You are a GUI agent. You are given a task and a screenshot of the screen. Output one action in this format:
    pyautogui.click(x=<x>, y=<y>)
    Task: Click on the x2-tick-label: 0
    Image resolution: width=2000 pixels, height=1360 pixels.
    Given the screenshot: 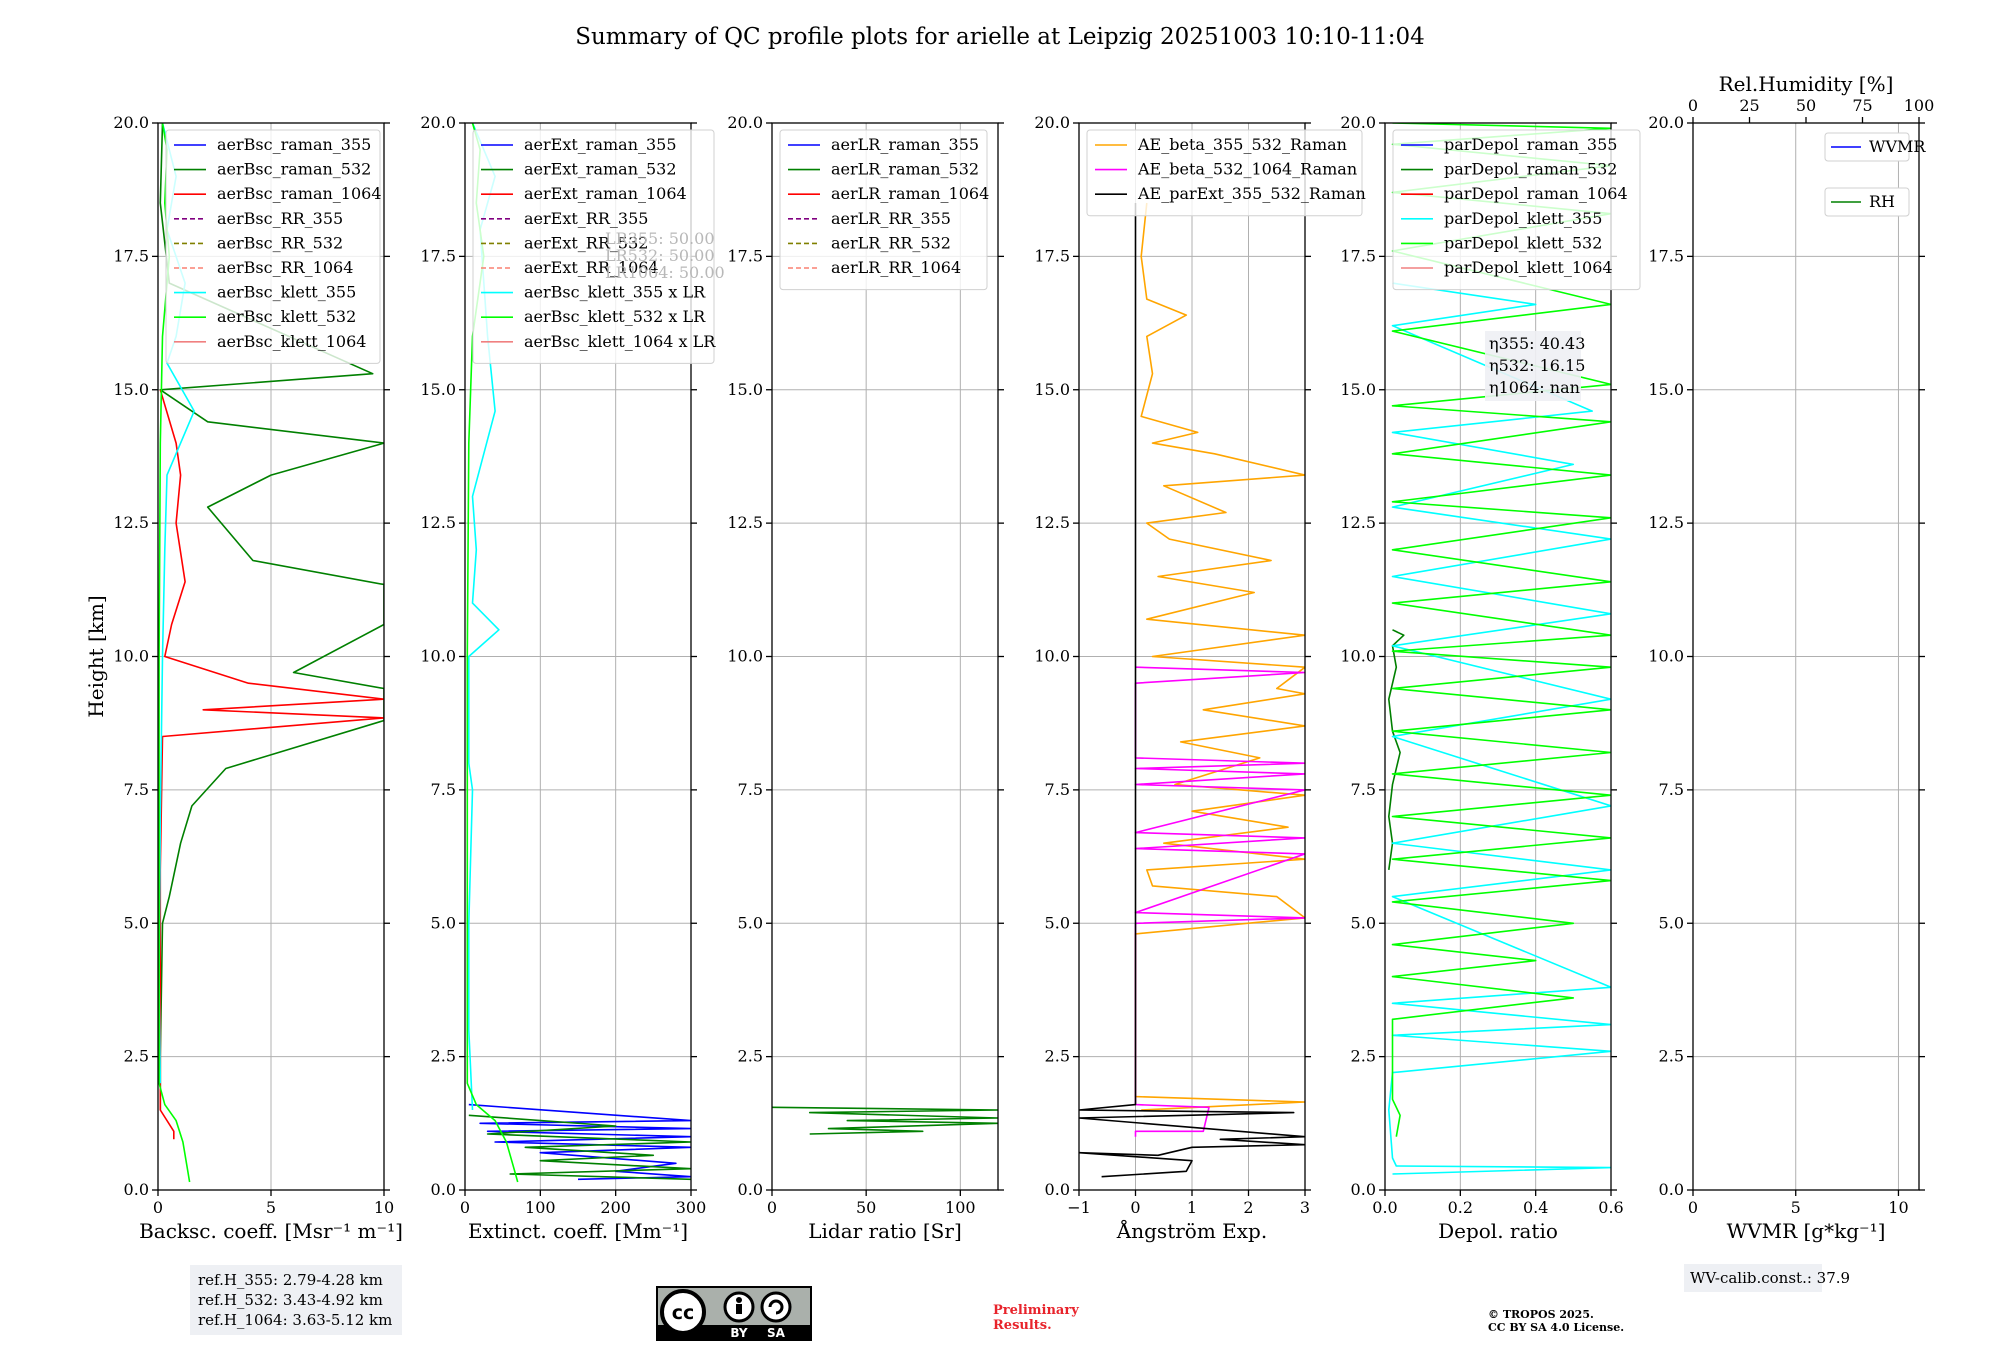 What is the action you would take?
    pyautogui.click(x=1693, y=105)
    